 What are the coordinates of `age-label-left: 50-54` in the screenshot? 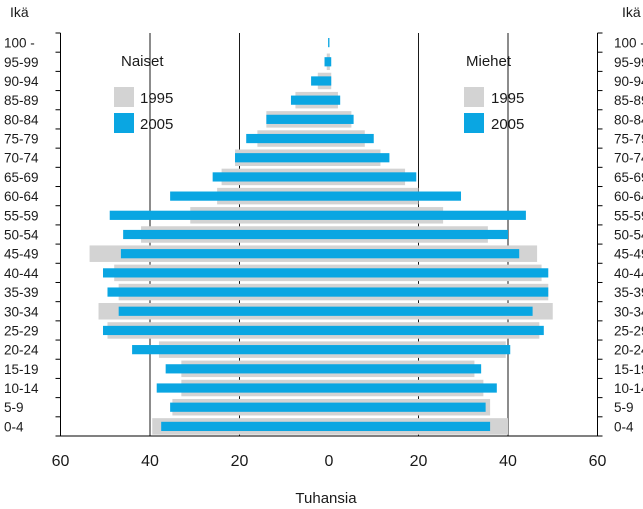 It's located at (21, 235).